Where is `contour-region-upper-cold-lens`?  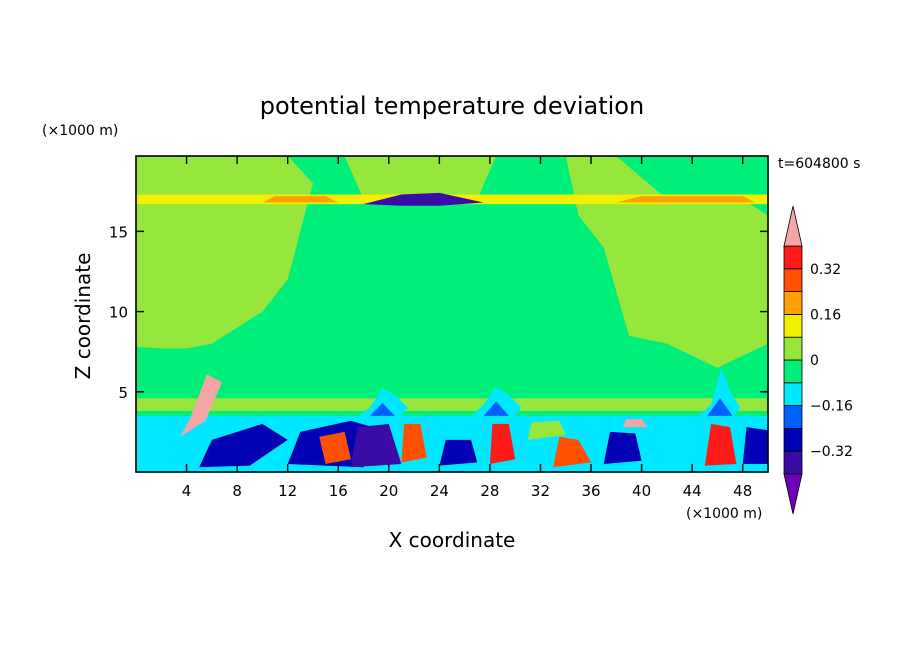
contour-region-upper-cold-lens is located at coordinates (423, 199).